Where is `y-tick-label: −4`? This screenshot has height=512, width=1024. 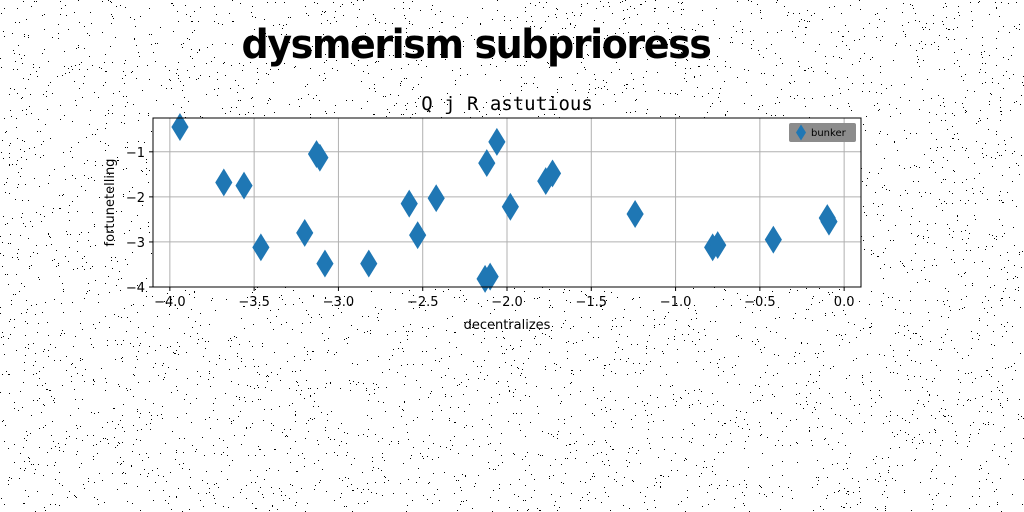
y-tick-label: −4 is located at coordinates (135, 288).